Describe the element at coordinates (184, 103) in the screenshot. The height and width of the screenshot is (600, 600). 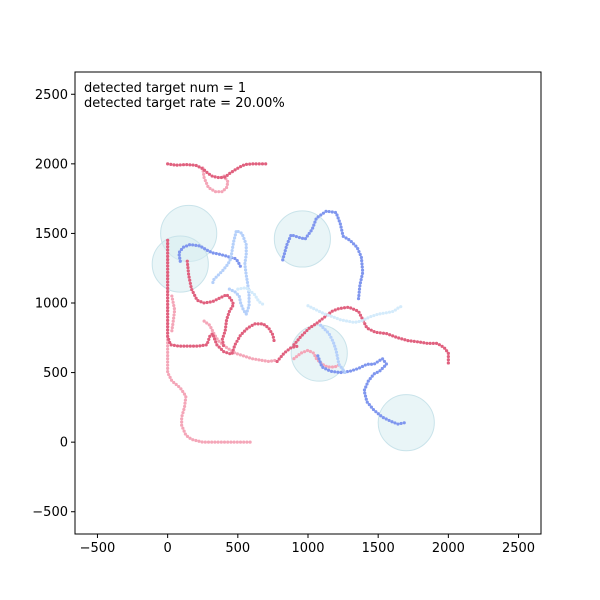
I see `detected-target-rate-label: detected target rate = 20.00%` at that location.